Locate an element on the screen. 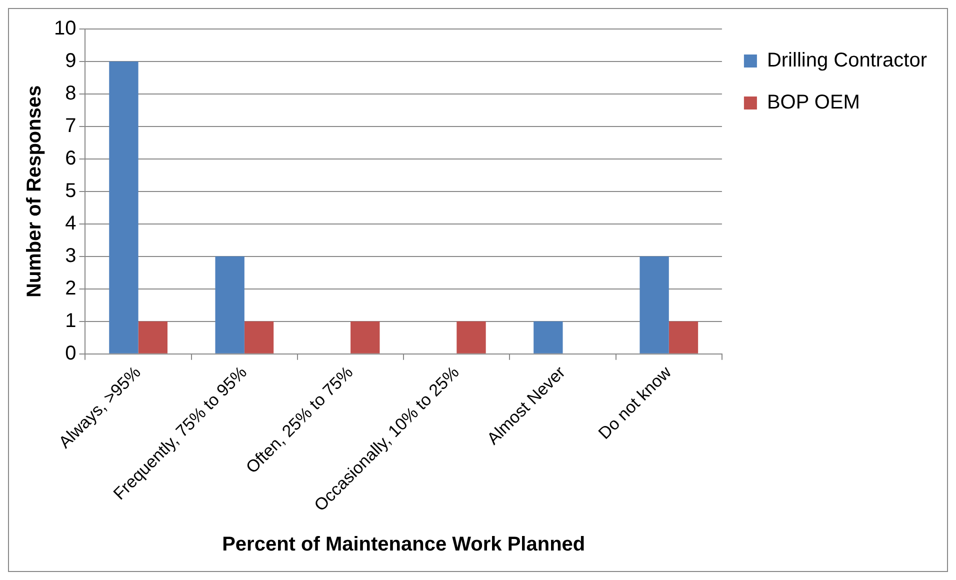  y-tick-label: 4 is located at coordinates (70, 223).